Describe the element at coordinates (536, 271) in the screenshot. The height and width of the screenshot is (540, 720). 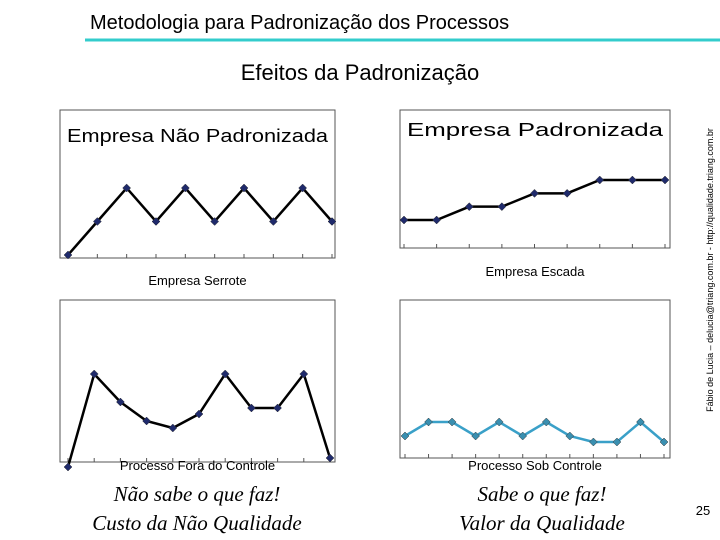
I see `chart-caption: Empresa Escada` at that location.